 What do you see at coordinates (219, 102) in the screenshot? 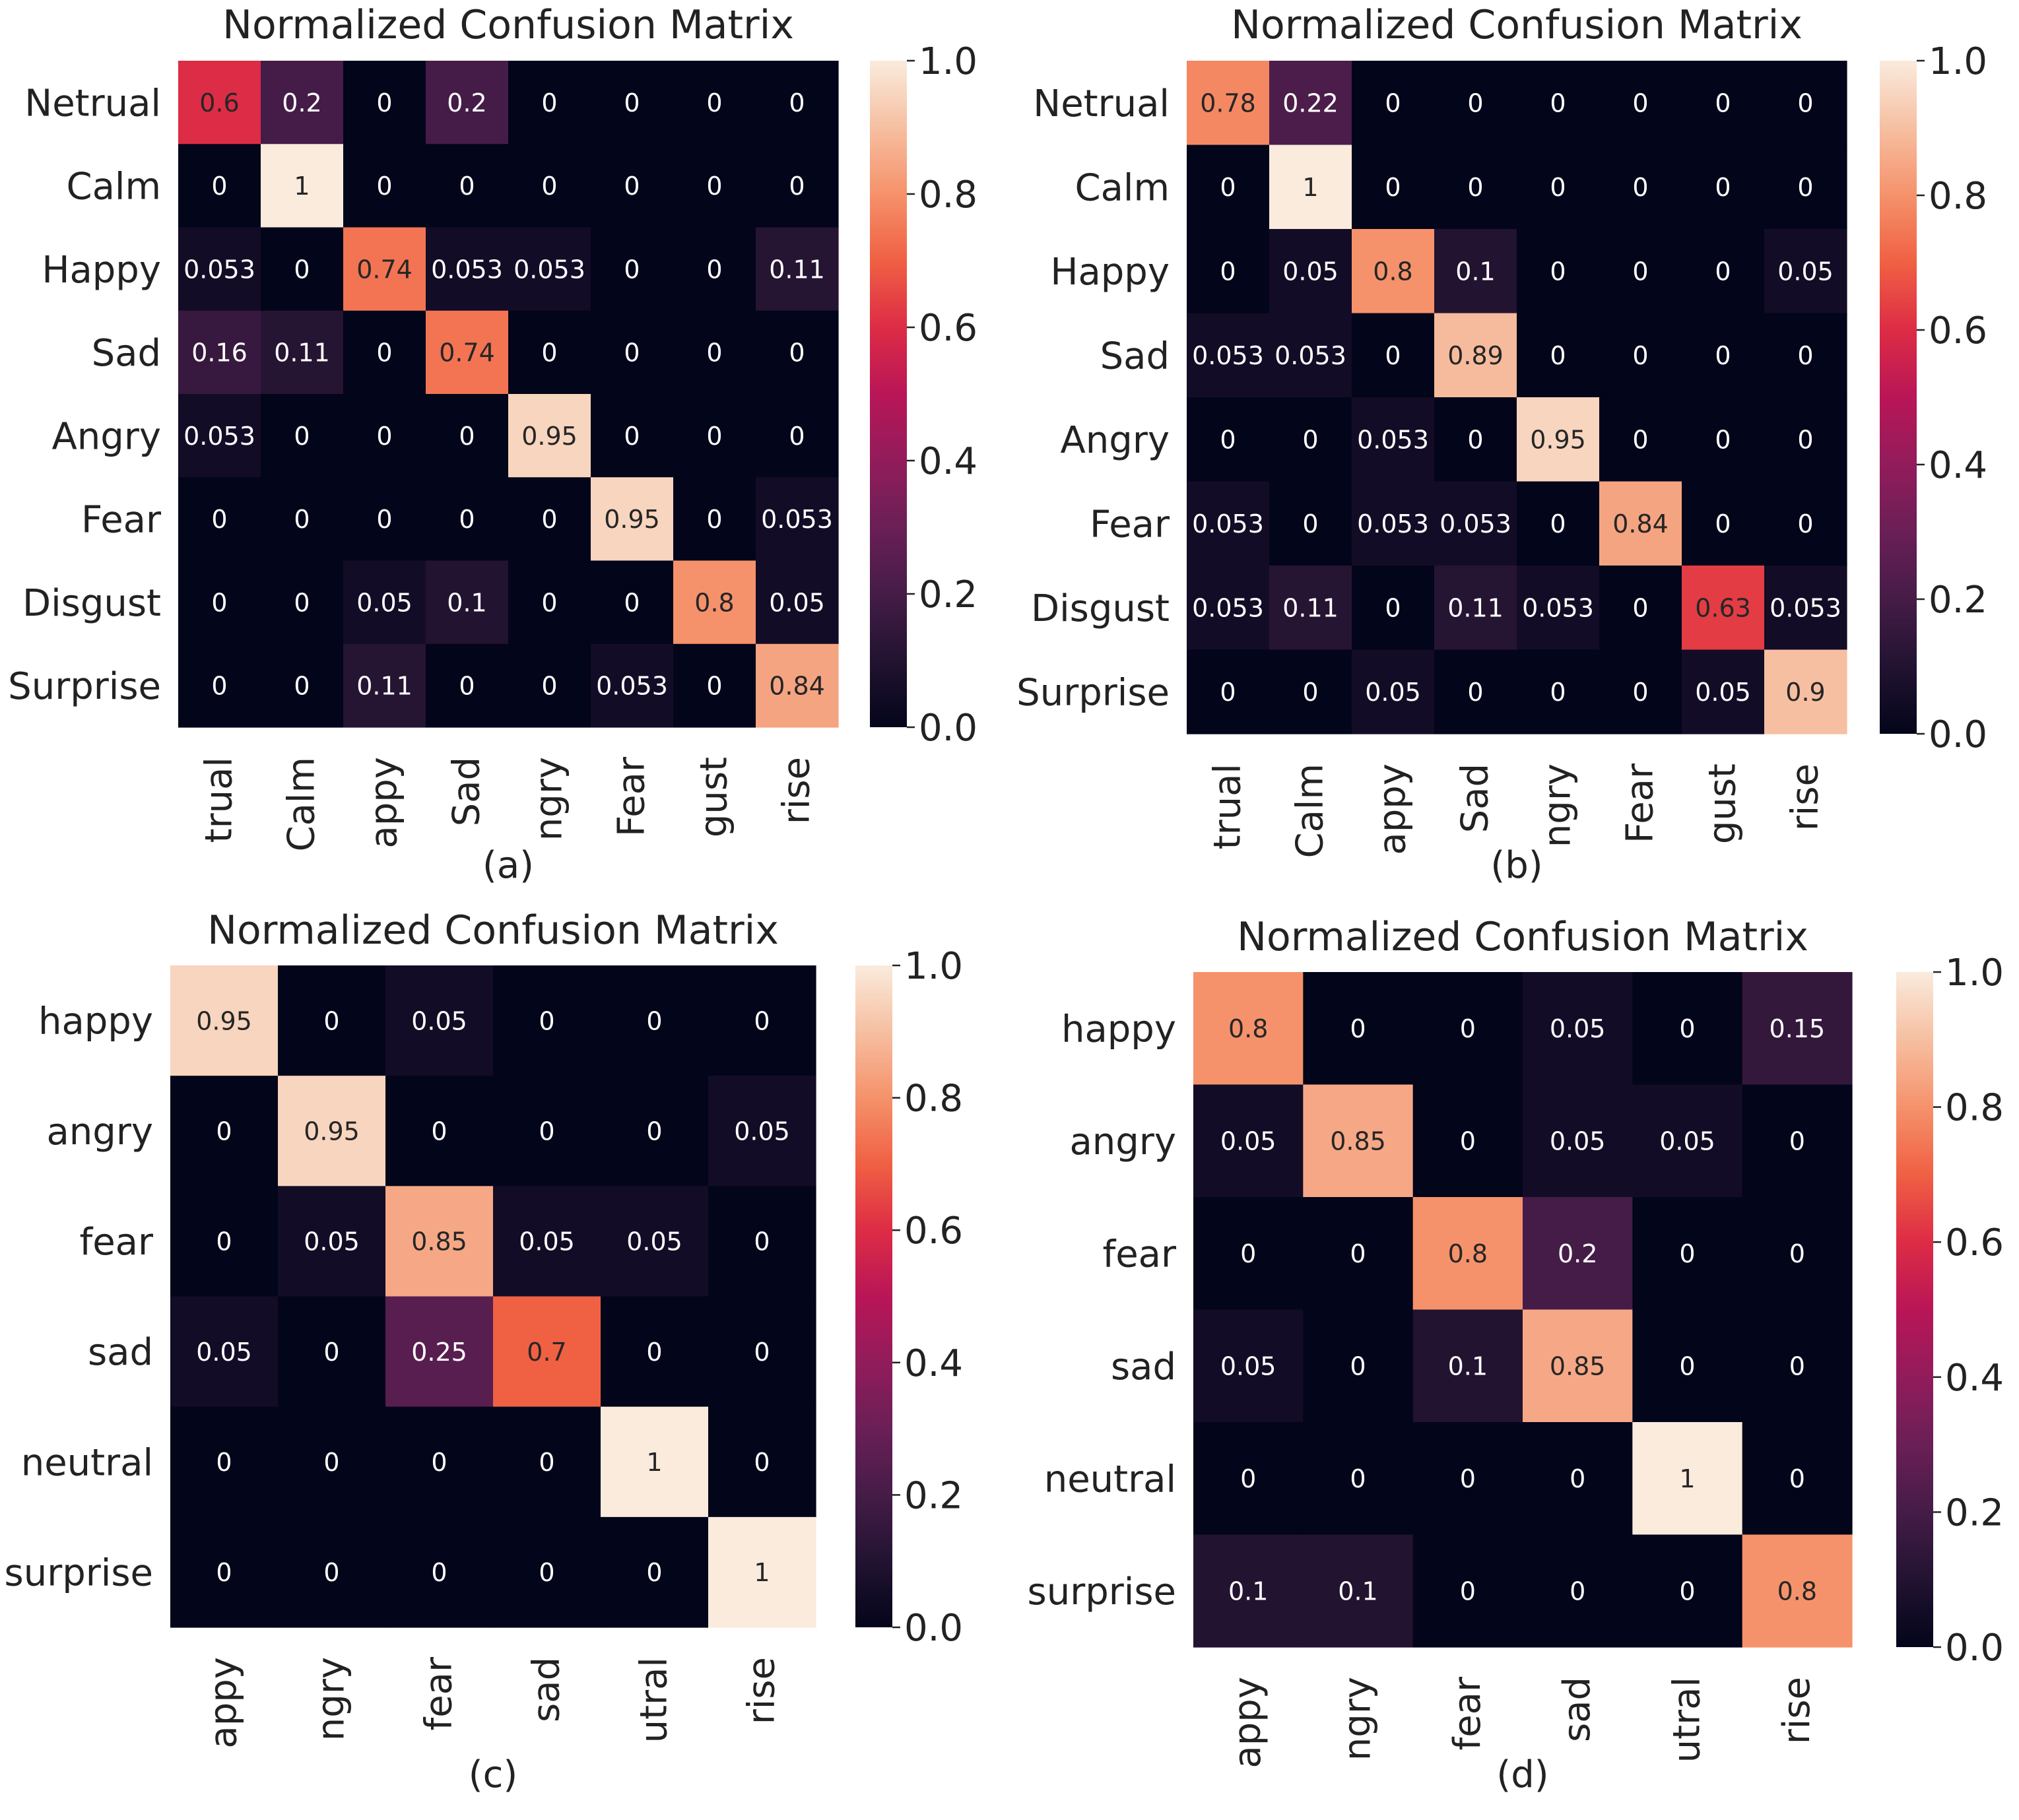
I see `cell-value-label: 0.6` at bounding box center [219, 102].